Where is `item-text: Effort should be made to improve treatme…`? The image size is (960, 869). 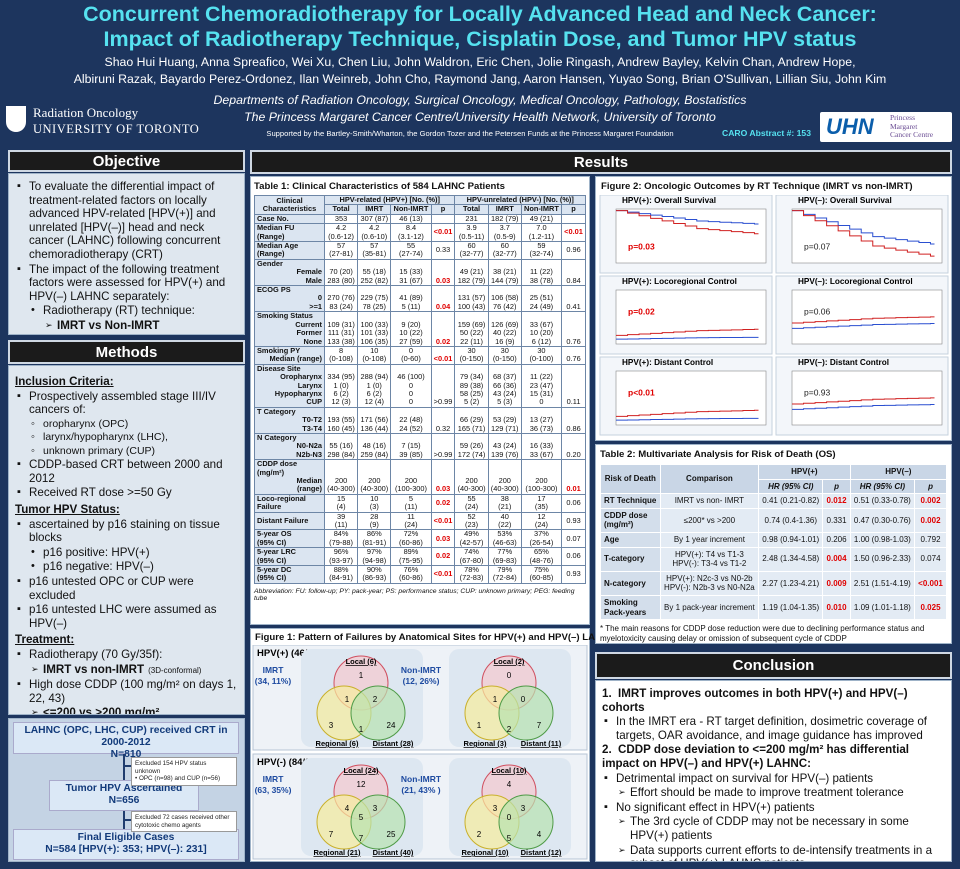 item-text: Effort should be made to improve treatme… is located at coordinates (767, 793).